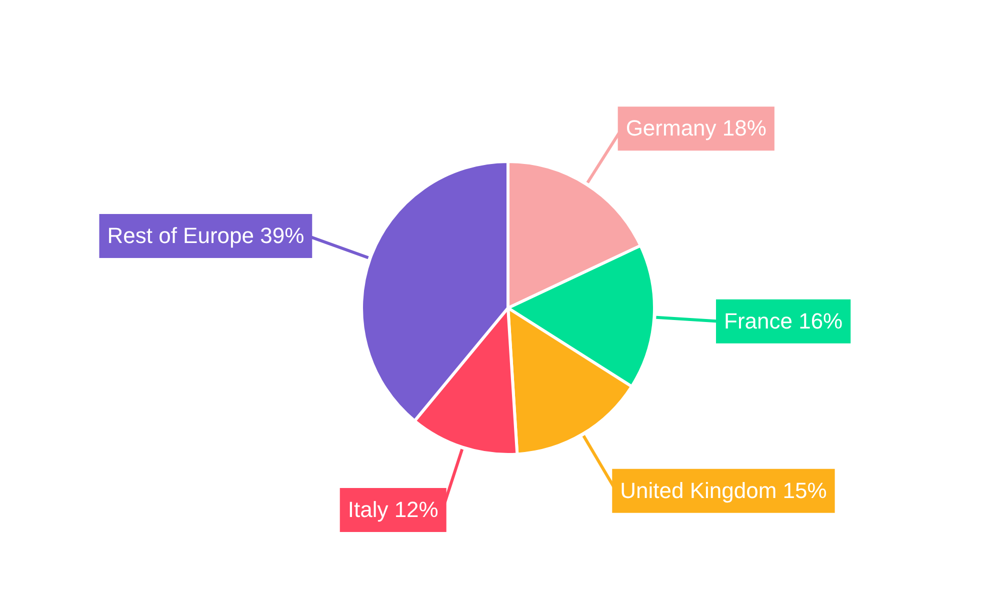  What do you see at coordinates (205, 235) in the screenshot?
I see `slice-label: Rest of Europe 39%` at bounding box center [205, 235].